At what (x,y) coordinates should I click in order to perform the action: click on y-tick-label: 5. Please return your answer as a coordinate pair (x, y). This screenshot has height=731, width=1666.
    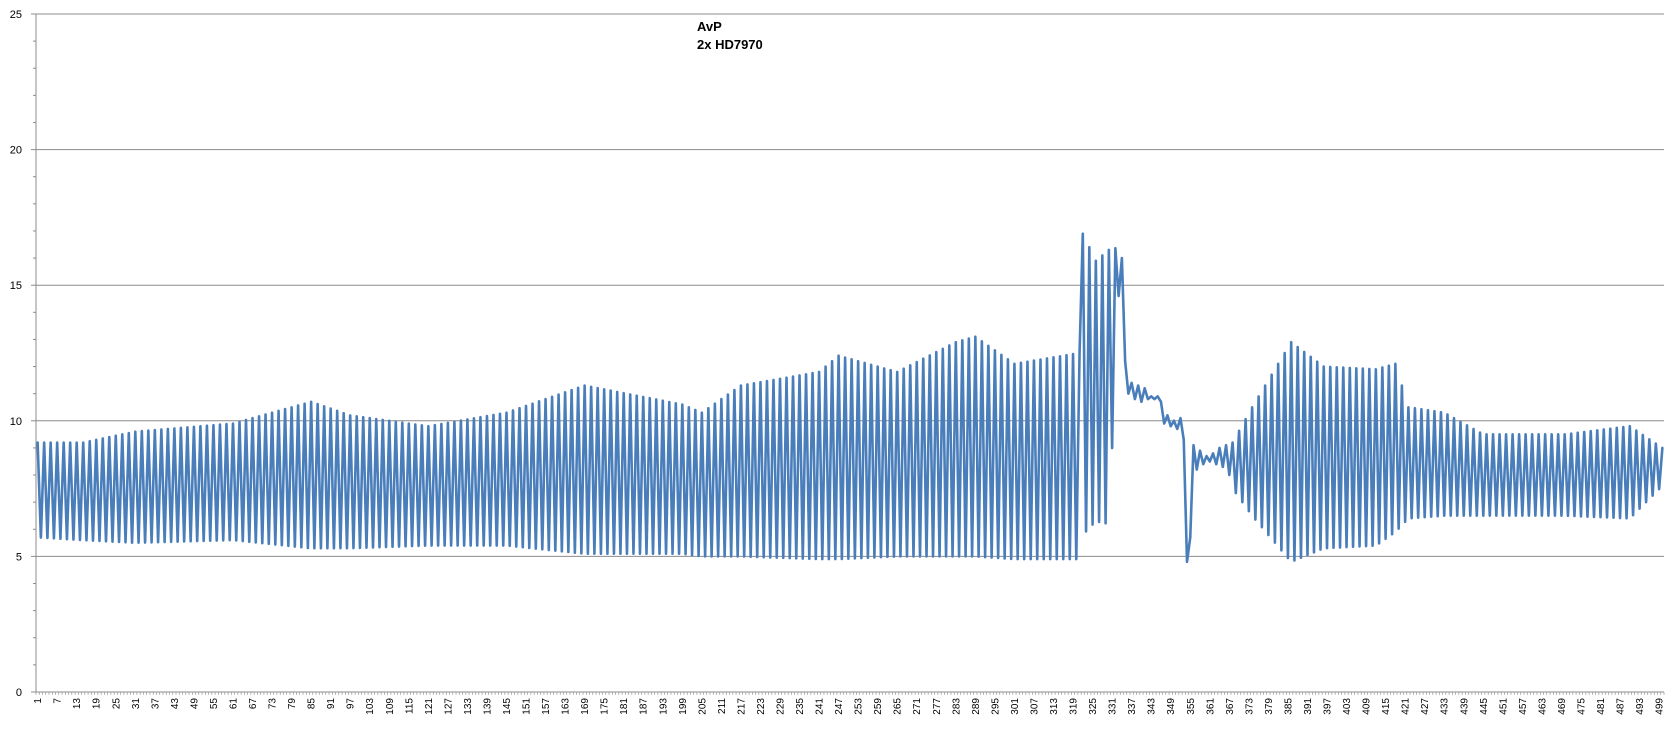
    Looking at the image, I should click on (19, 557).